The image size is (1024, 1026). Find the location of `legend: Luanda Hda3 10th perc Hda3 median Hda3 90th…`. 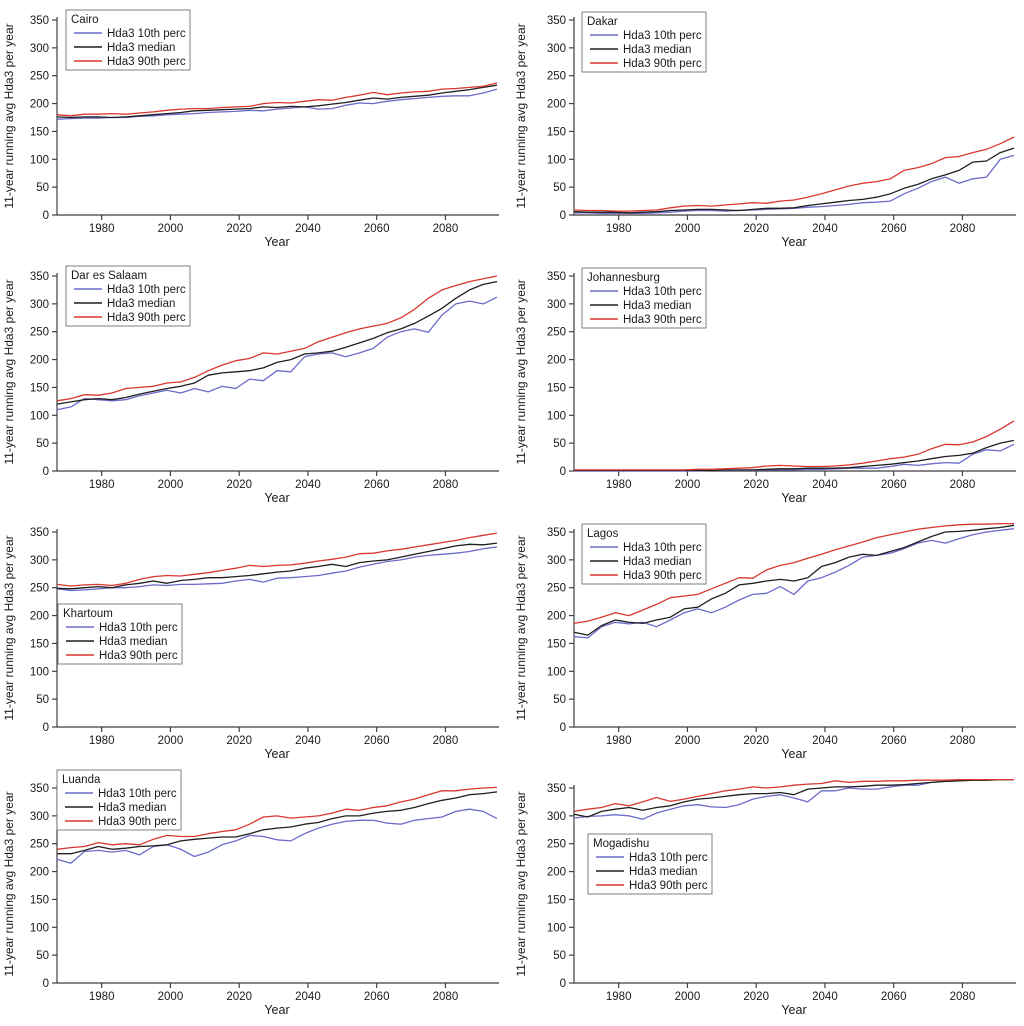

legend: Luanda Hda3 10th perc Hda3 median Hda3 90th… is located at coordinates (119, 800).